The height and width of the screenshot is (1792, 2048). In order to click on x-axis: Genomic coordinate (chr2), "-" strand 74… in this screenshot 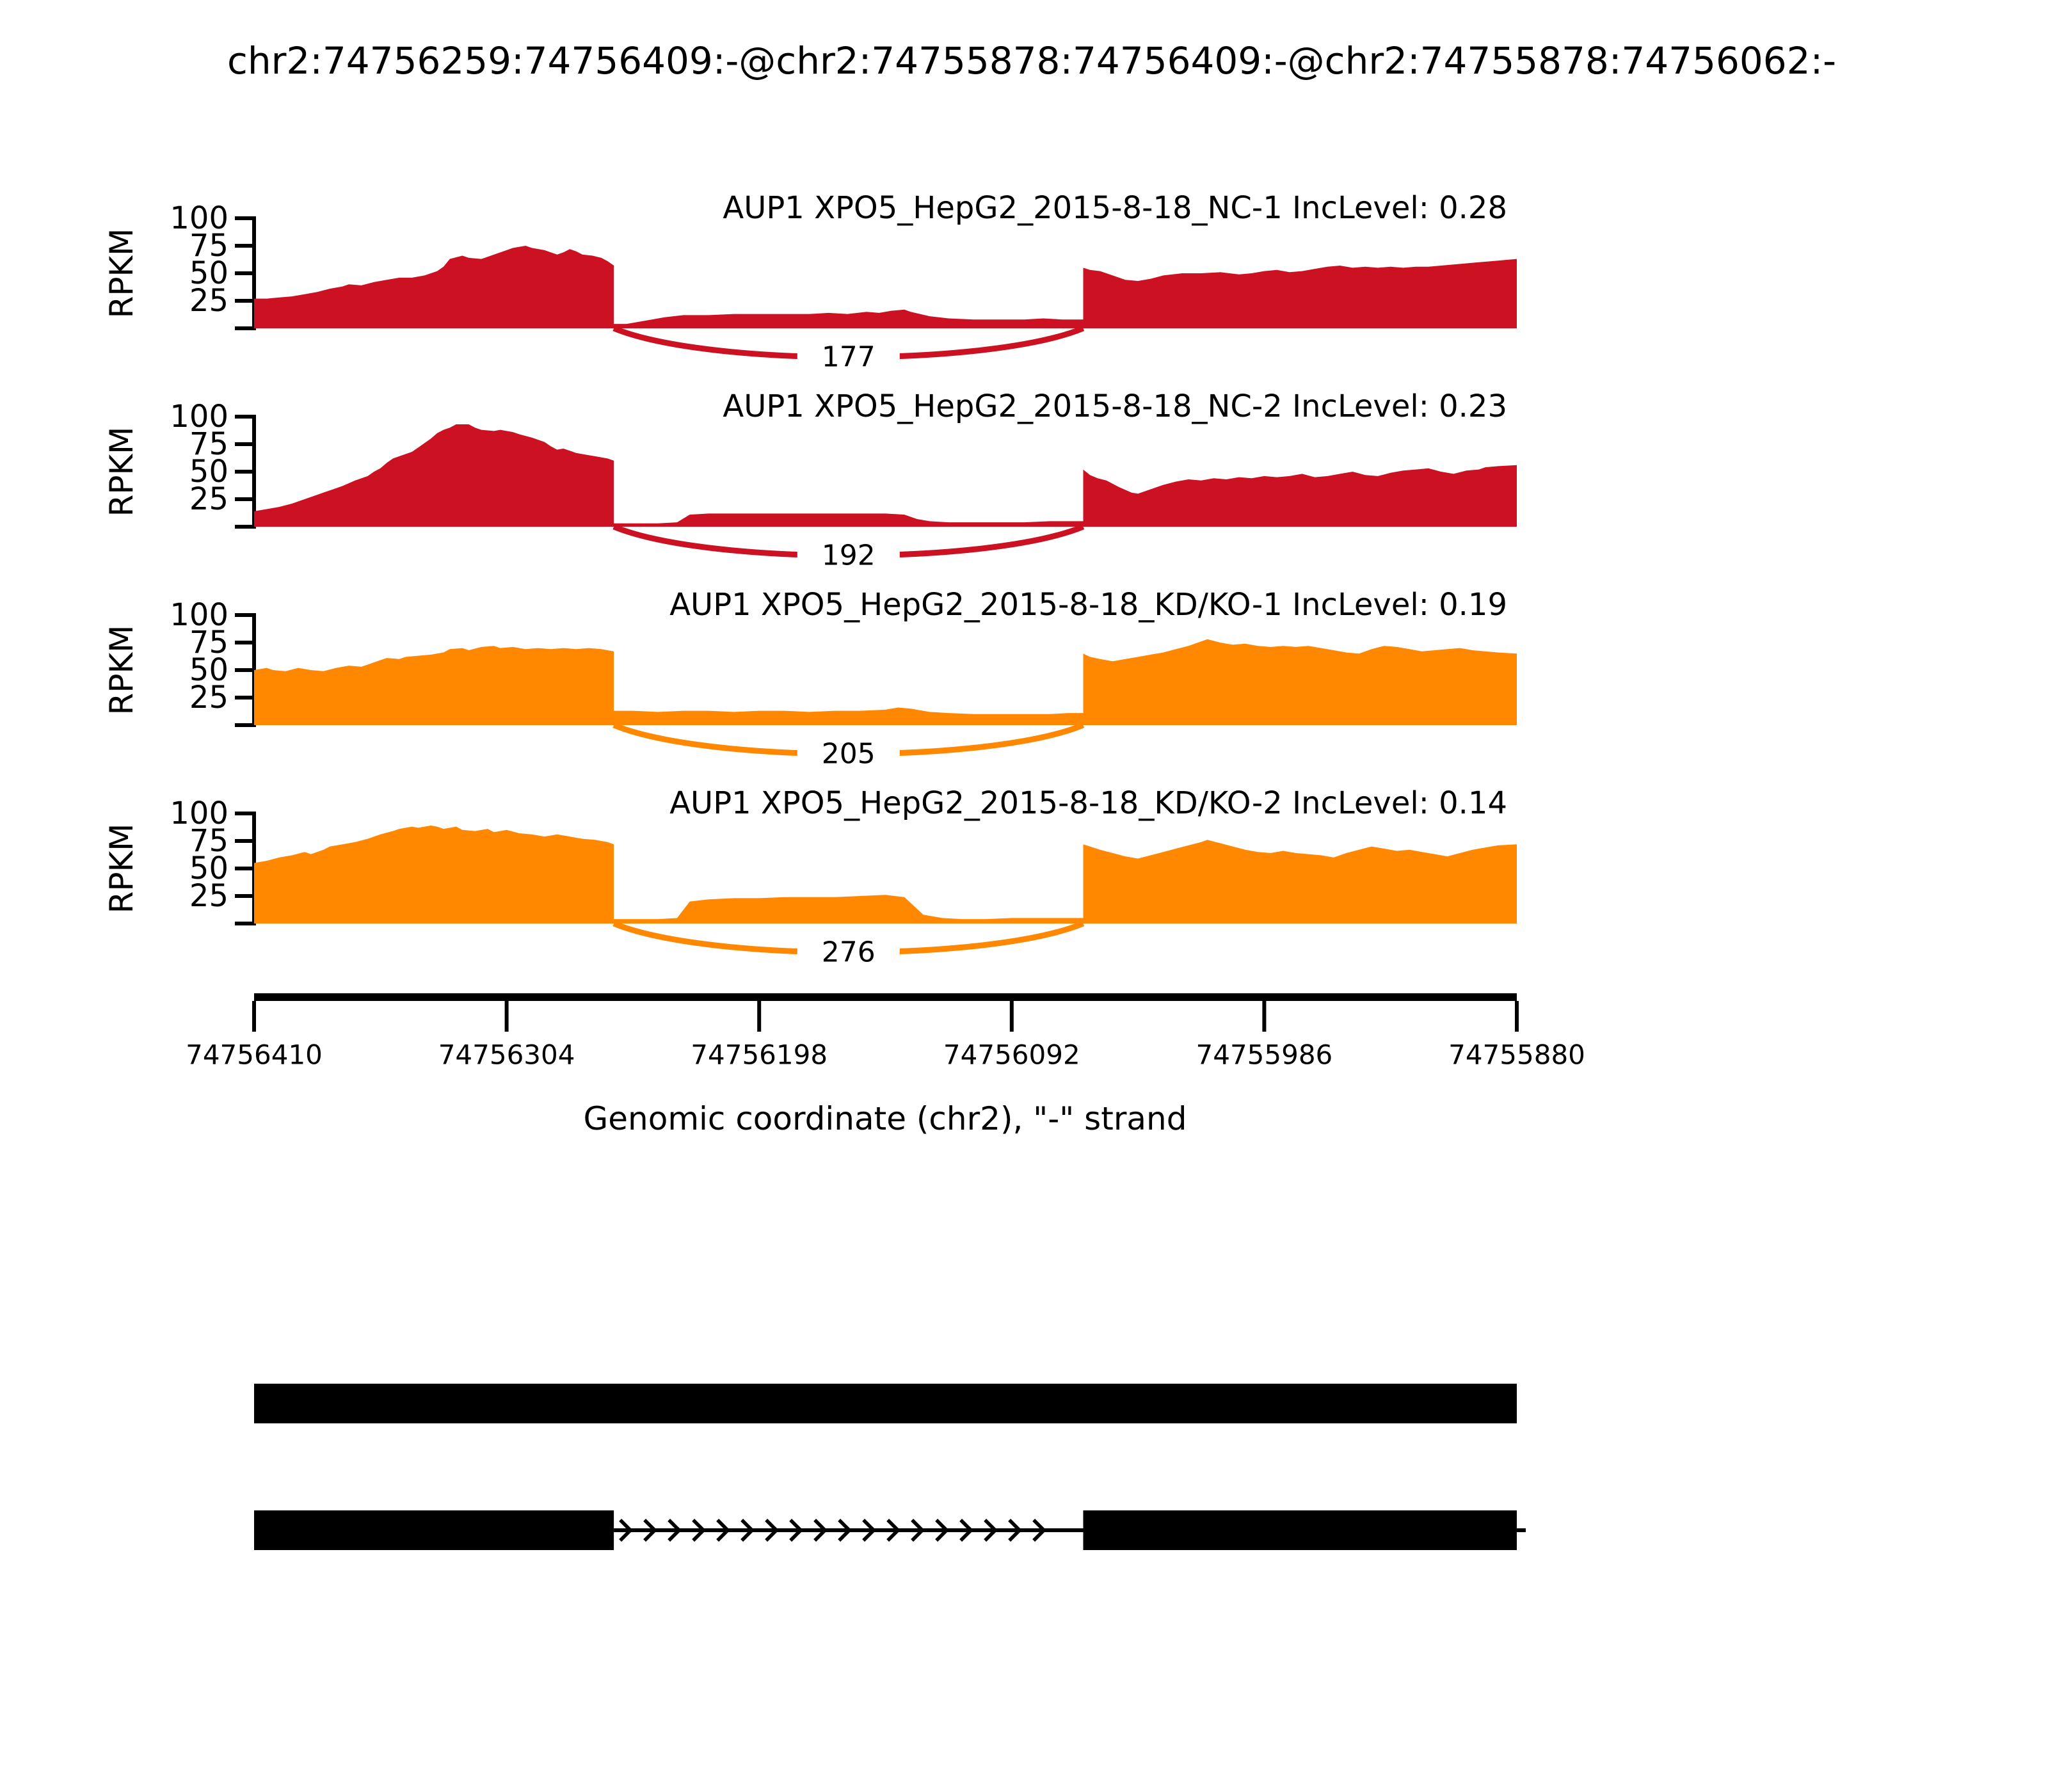, I will do `click(885, 1065)`.